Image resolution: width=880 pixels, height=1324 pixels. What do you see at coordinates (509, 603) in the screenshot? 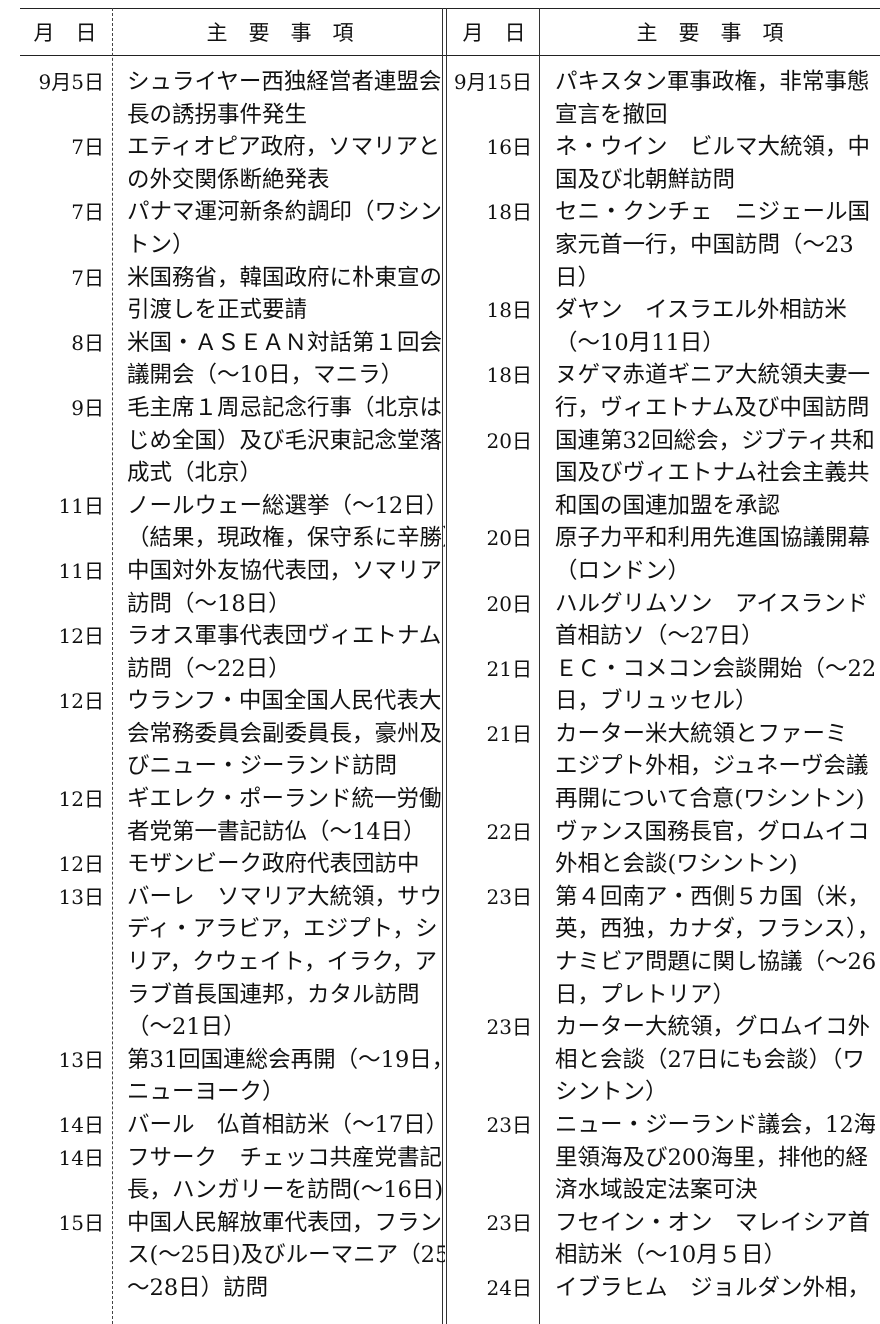
I see `event-date: 20日` at bounding box center [509, 603].